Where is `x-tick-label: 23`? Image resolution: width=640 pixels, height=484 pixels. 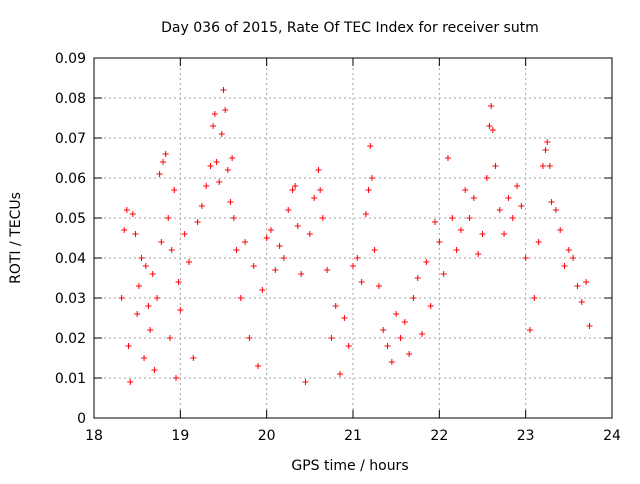 x-tick-label: 23 is located at coordinates (526, 436).